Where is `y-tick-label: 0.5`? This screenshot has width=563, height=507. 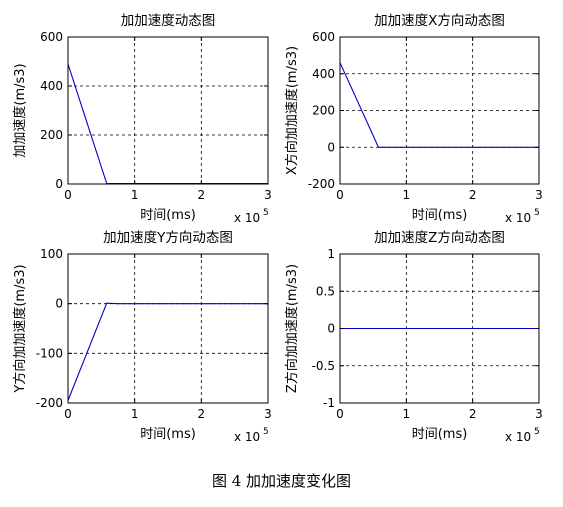 y-tick-label: 0.5 is located at coordinates (325, 291).